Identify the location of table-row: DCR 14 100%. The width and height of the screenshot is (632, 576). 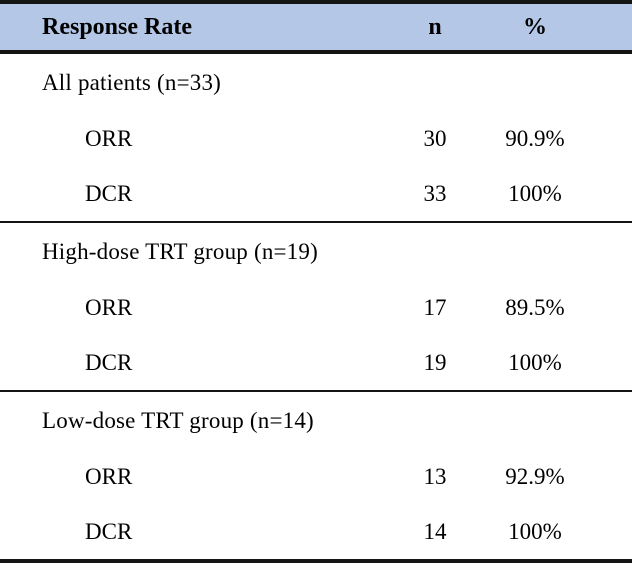
(316, 531).